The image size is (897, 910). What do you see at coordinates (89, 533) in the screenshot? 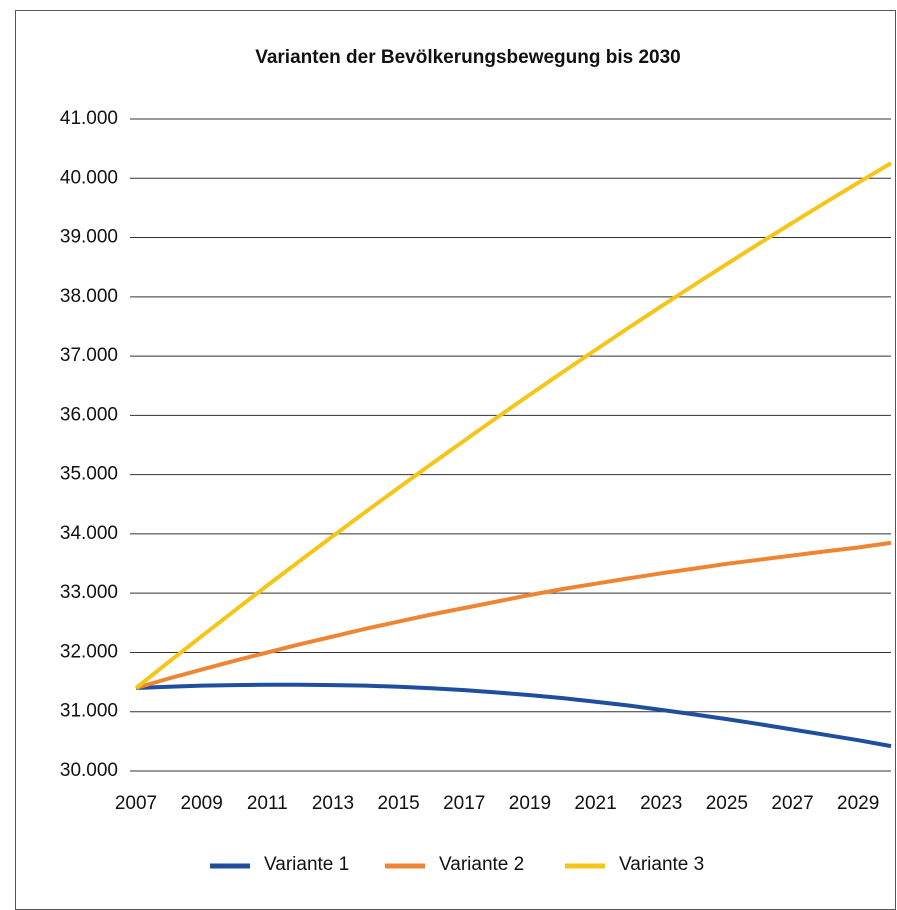
I see `y-tick-label: 34.000` at bounding box center [89, 533].